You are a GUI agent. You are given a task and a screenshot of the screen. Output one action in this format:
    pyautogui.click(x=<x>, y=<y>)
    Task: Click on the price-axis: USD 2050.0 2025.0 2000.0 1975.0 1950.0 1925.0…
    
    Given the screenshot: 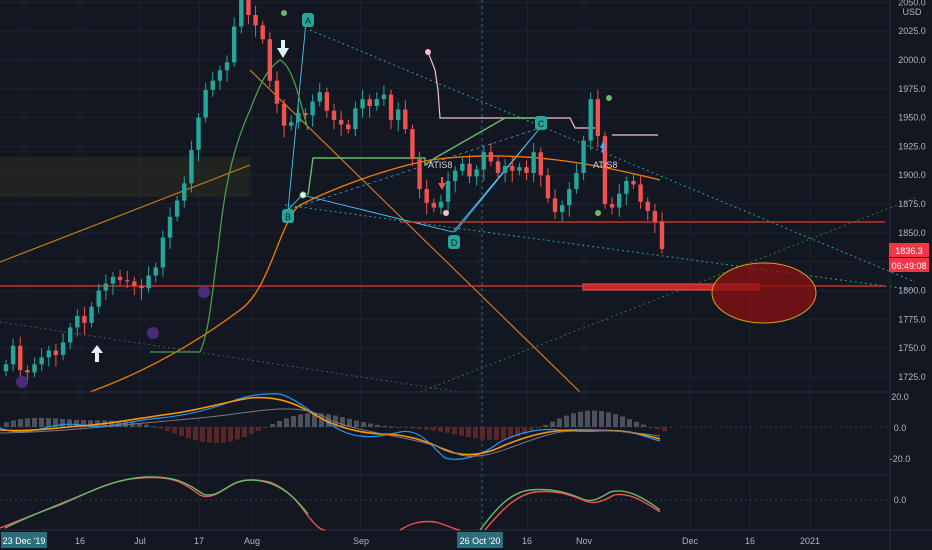 What is the action you would take?
    pyautogui.click(x=912, y=191)
    